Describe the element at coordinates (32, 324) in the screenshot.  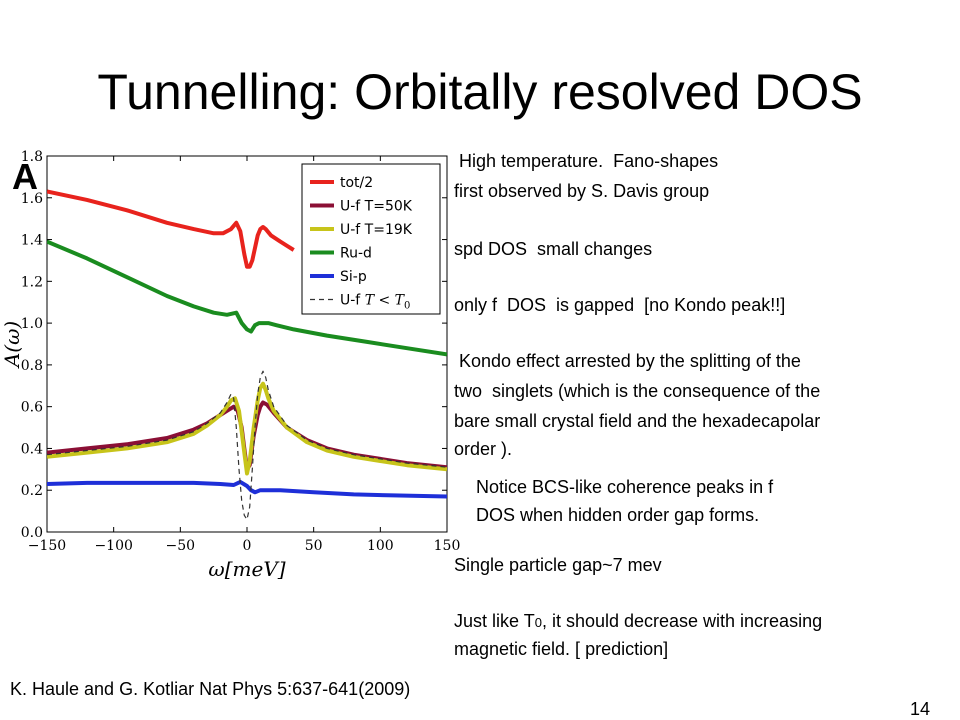
I see `y-tick-label: 1.0` at that location.